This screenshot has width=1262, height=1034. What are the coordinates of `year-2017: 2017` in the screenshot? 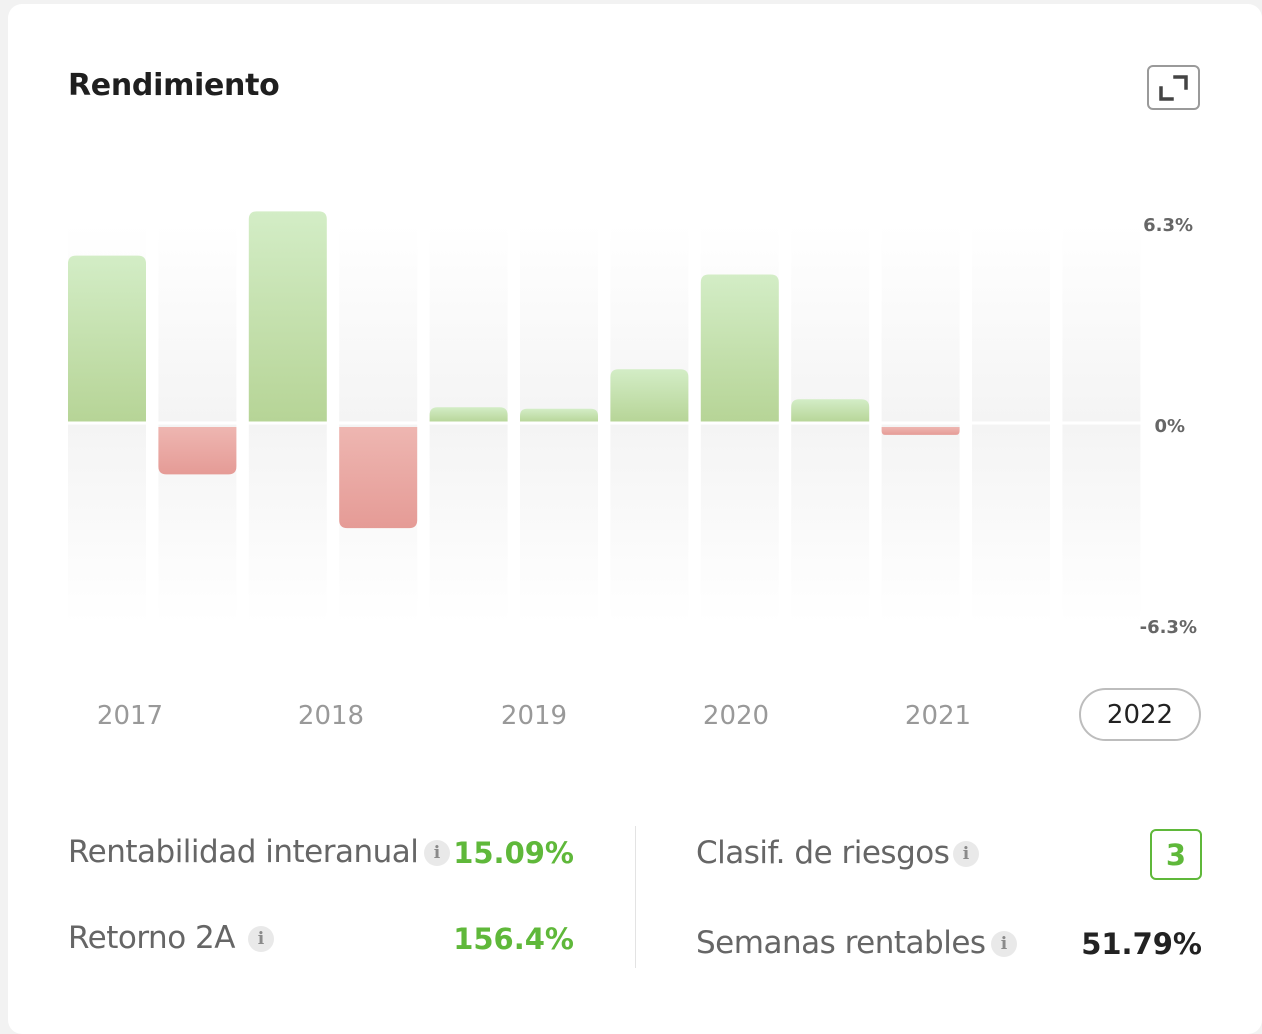 It's located at (130, 716).